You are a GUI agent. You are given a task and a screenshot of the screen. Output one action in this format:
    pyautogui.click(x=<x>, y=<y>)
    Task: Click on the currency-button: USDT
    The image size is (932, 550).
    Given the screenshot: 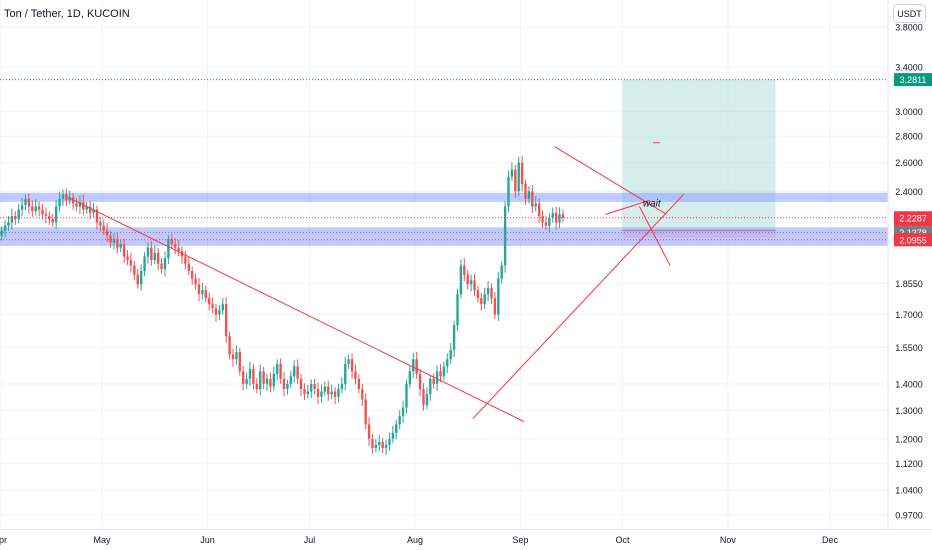 What is the action you would take?
    pyautogui.click(x=909, y=13)
    